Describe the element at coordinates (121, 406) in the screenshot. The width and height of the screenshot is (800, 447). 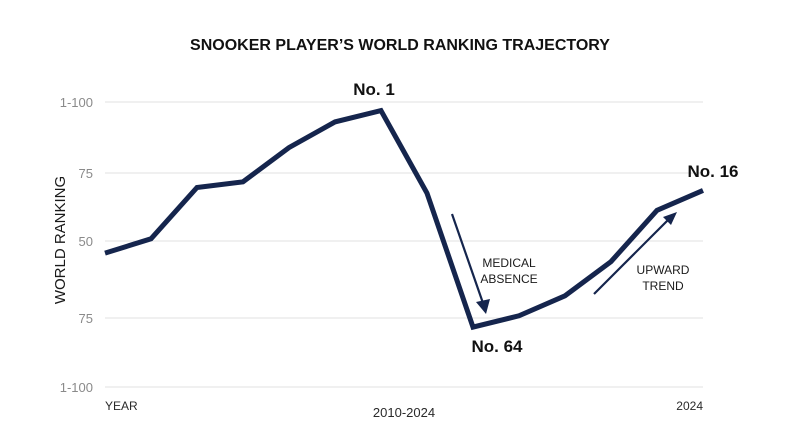
I see `x-axis-left-label: YEAR` at that location.